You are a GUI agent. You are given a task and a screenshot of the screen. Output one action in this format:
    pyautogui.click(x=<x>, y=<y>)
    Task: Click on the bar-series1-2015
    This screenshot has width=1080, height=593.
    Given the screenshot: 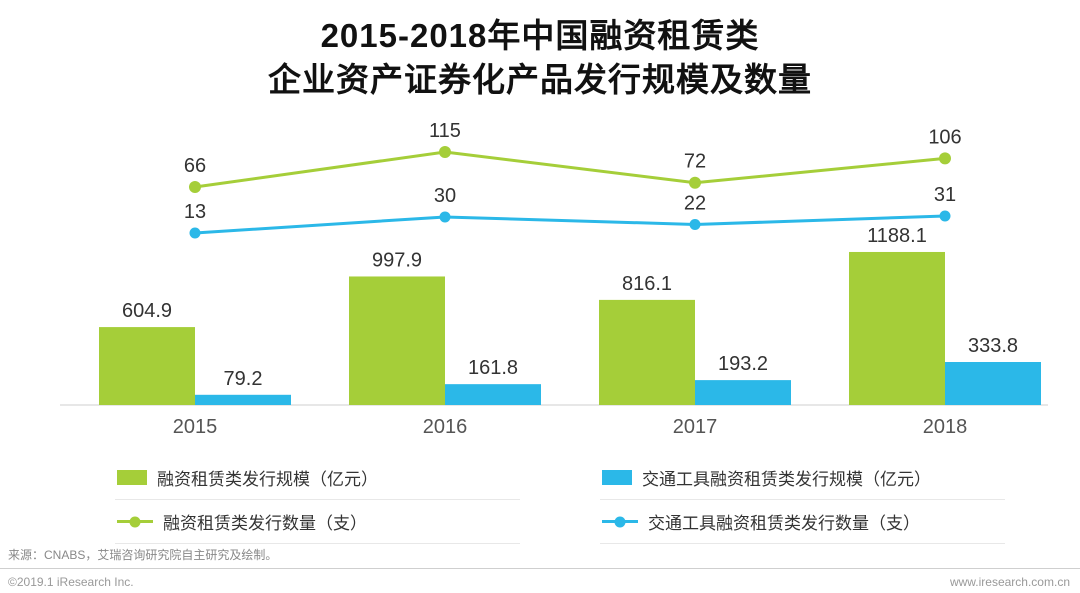 What is the action you would take?
    pyautogui.click(x=243, y=399)
    